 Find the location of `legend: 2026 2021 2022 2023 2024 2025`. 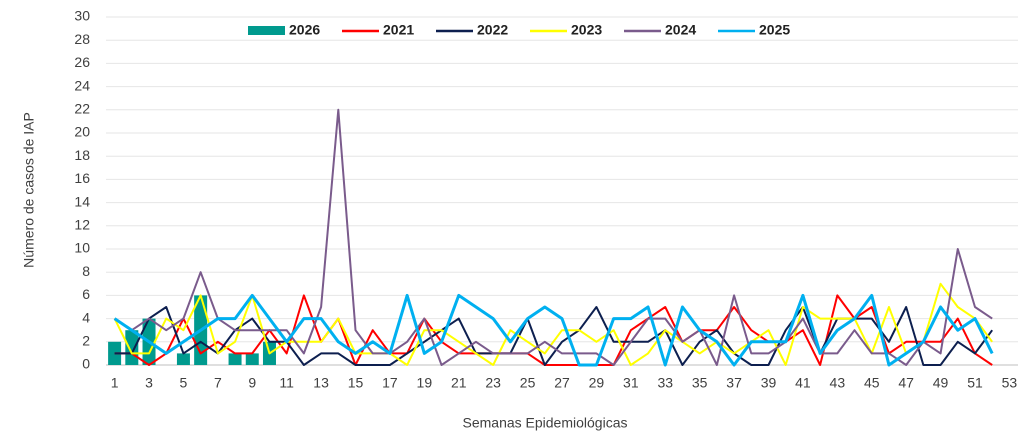

legend: 2026 2021 2022 2023 2024 2025 is located at coordinates (519, 30).